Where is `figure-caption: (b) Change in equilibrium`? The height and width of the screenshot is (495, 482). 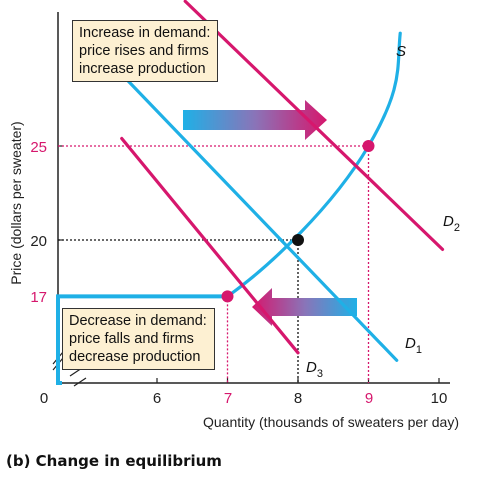
figure-caption: (b) Change in equilibrium is located at coordinates (114, 461).